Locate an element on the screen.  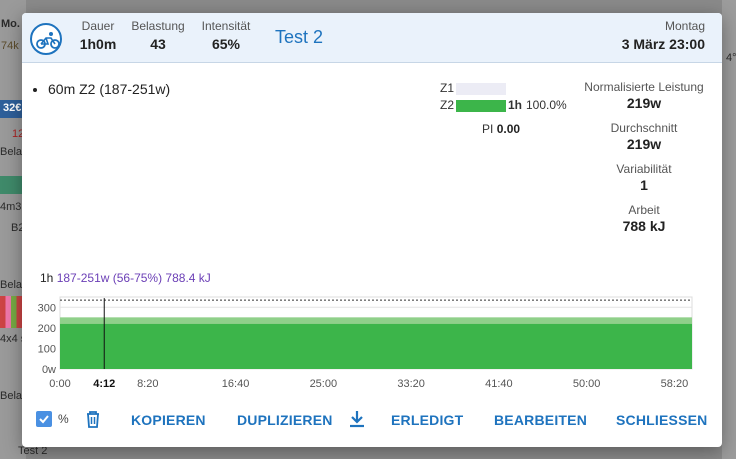
stat-load: Belastung 43 is located at coordinates (158, 35).